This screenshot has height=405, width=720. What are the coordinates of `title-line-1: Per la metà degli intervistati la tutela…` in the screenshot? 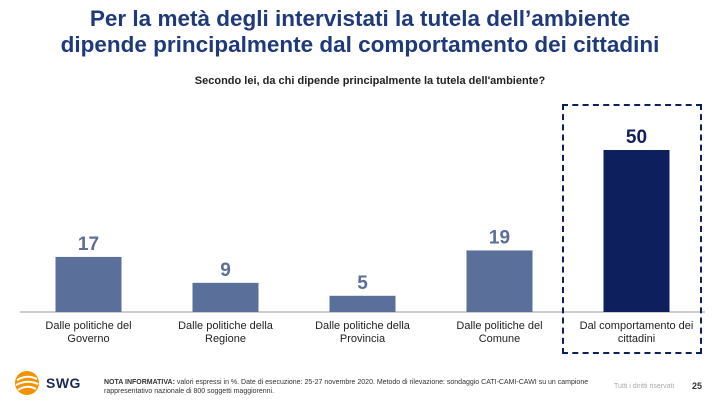 It's located at (360, 18).